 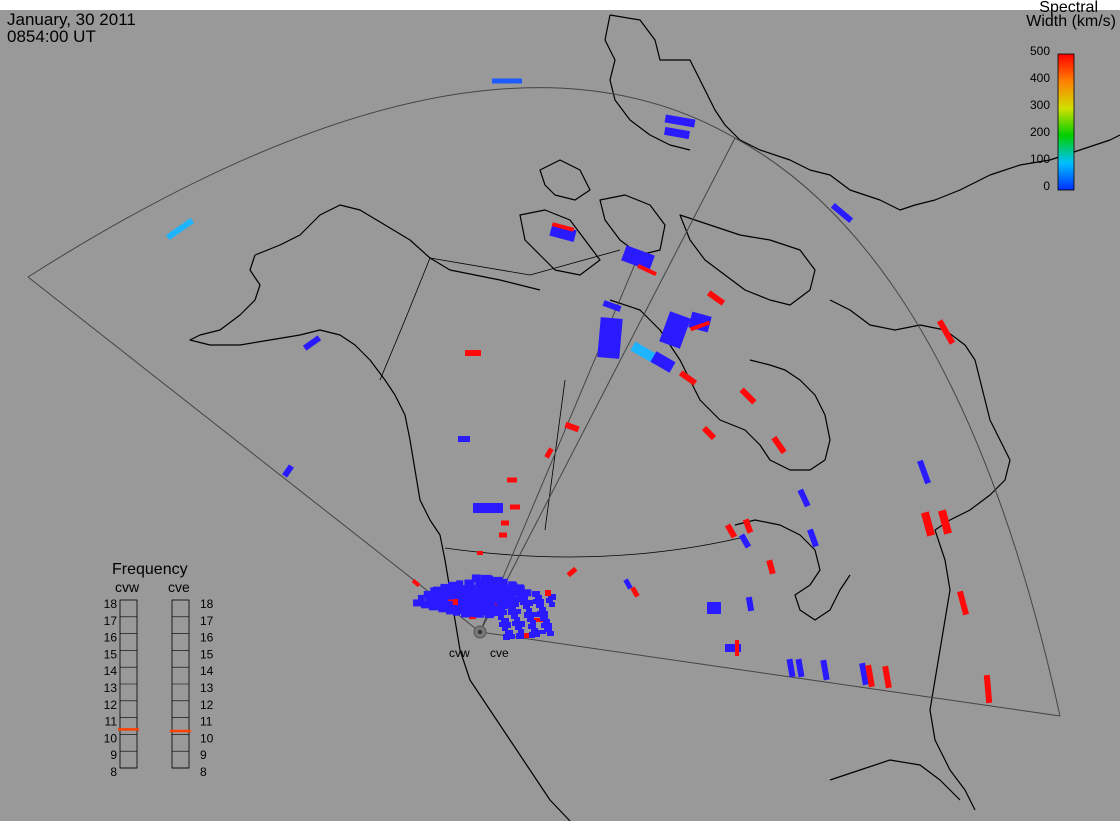 What do you see at coordinates (1046, 186) in the screenshot?
I see `colorbar-tick: 0` at bounding box center [1046, 186].